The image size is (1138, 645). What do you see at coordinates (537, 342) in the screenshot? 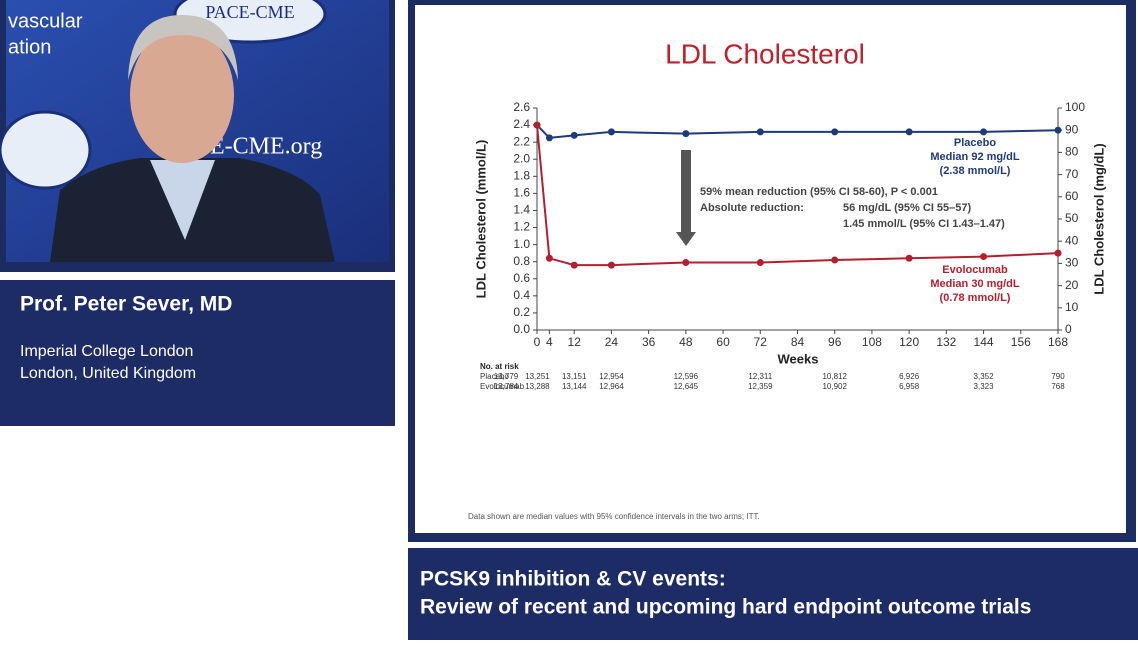
I see `x-tick-label: 0` at bounding box center [537, 342].